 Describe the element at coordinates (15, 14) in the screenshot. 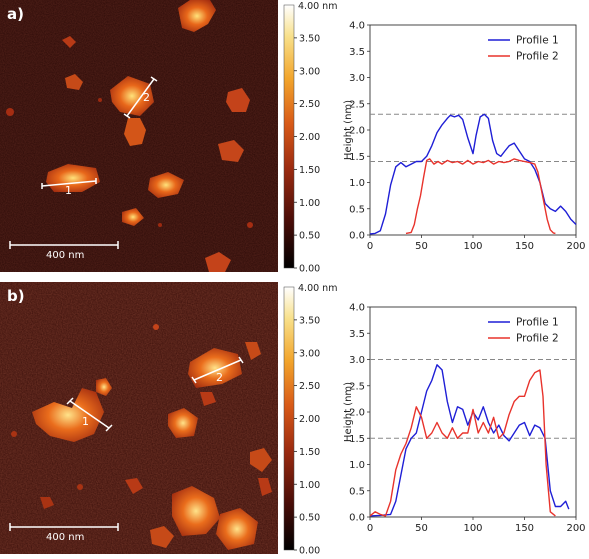

I see `panel-label-a: a)` at that location.